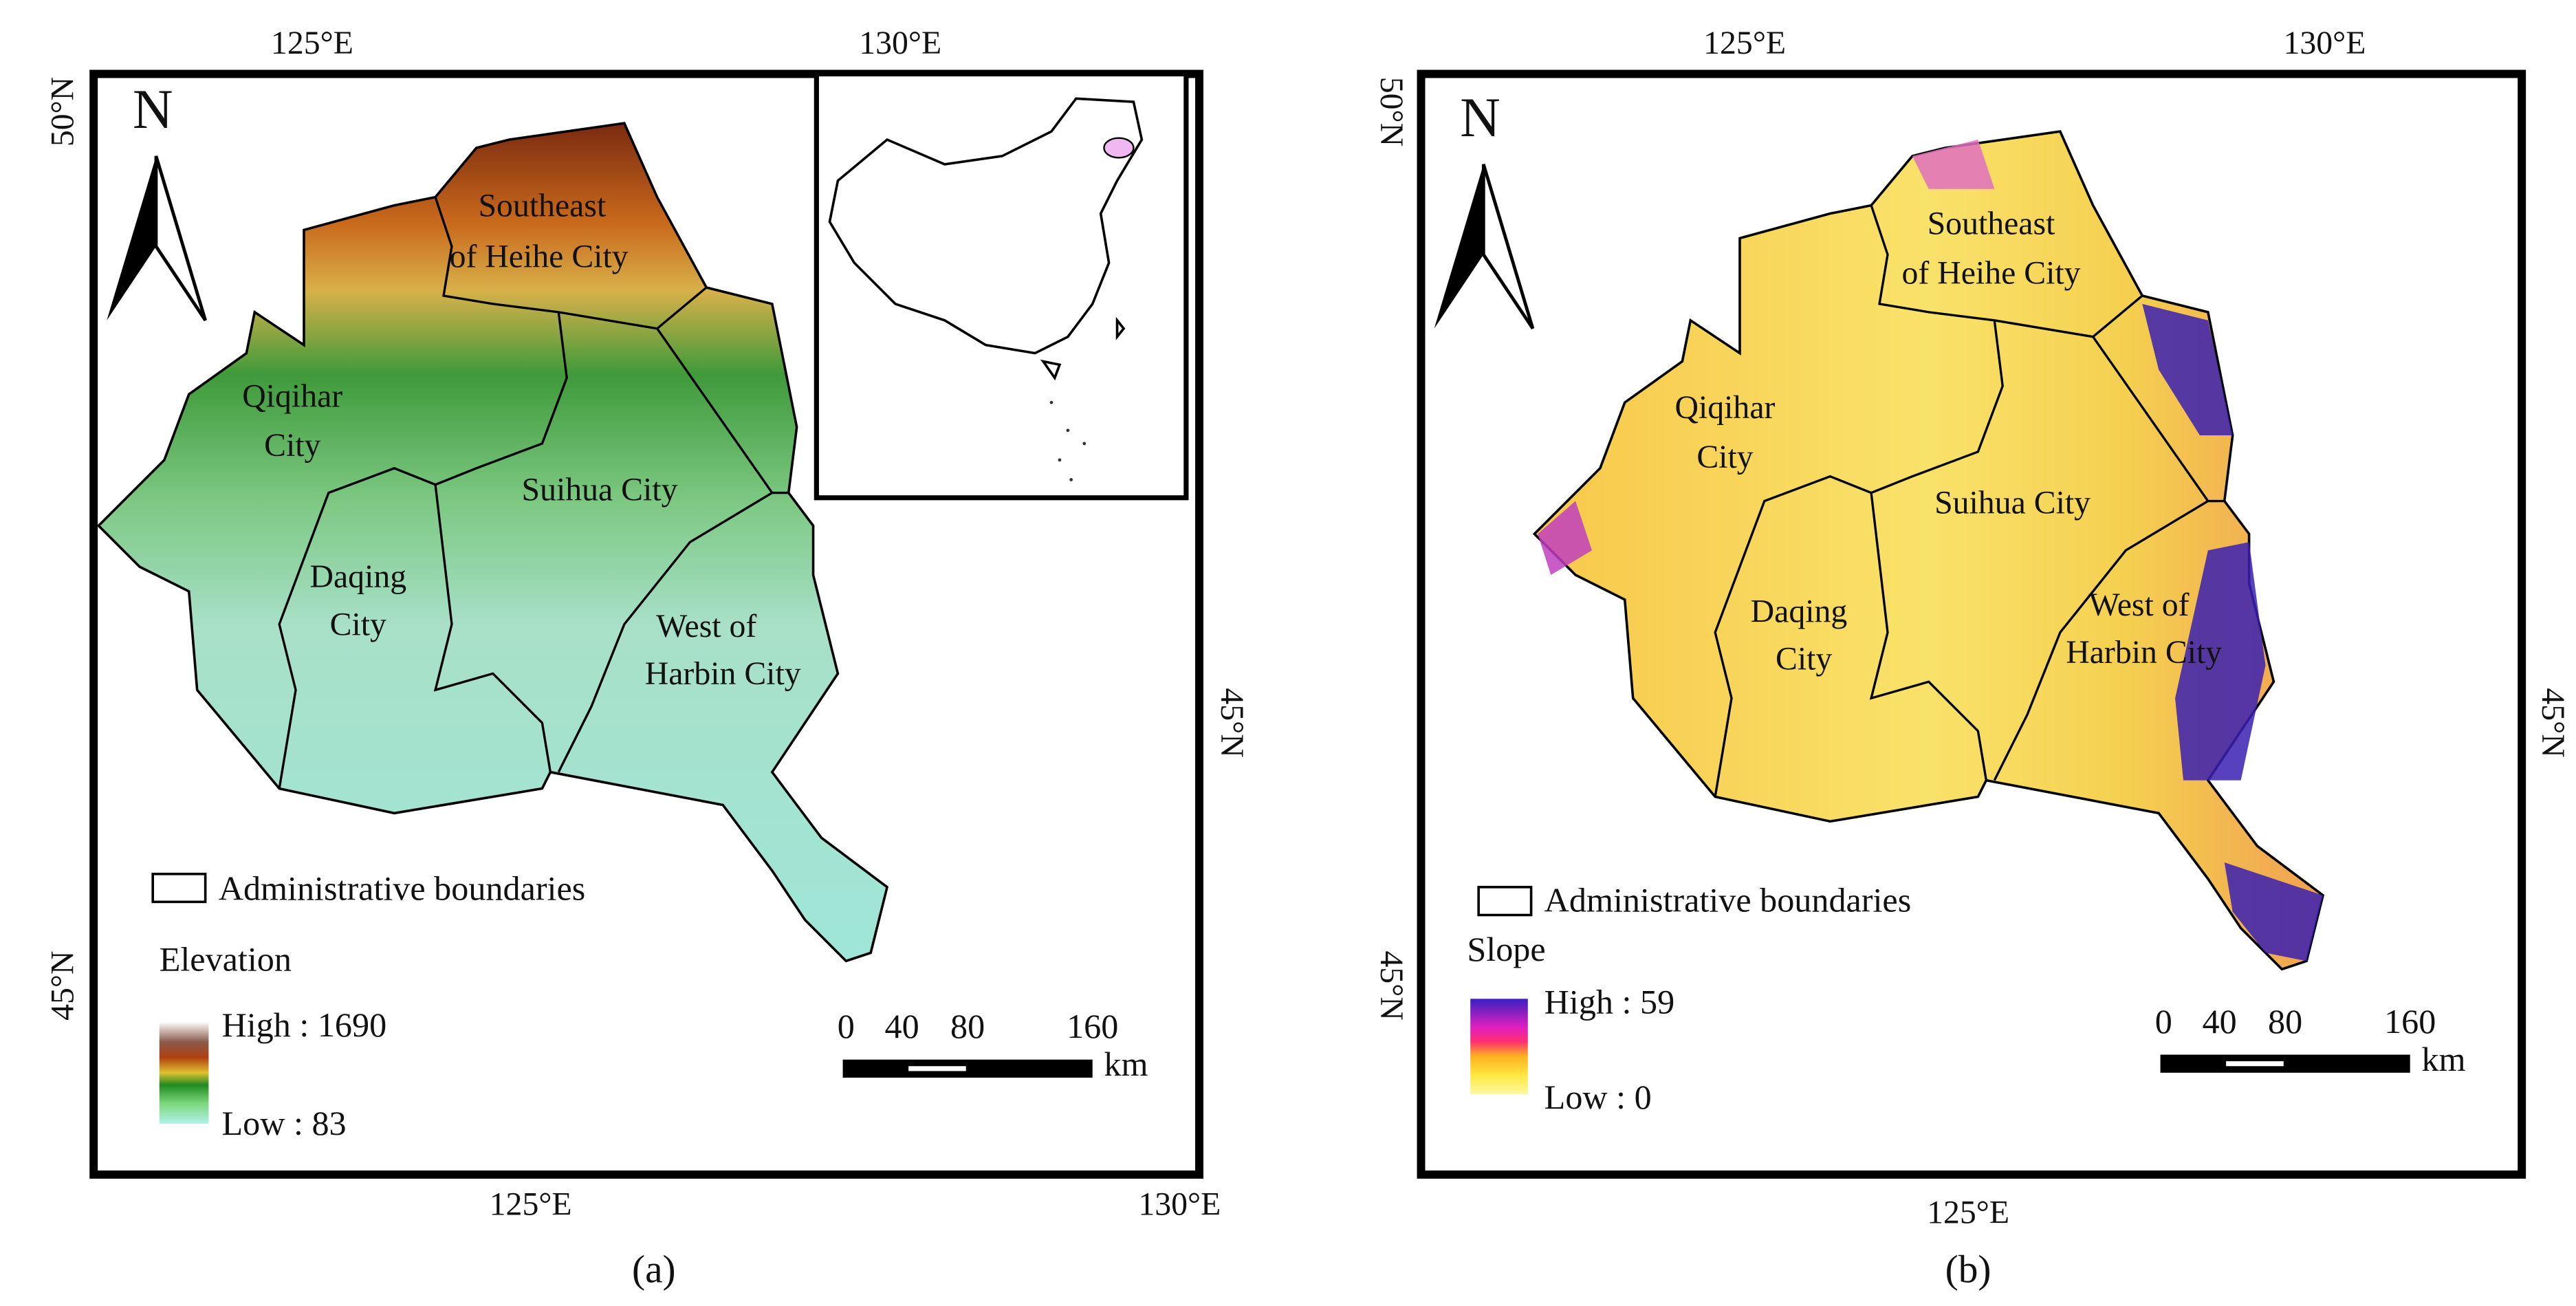 This screenshot has width=2576, height=1306. Describe the element at coordinates (986, 239) in the screenshot. I see `inset-china` at that location.